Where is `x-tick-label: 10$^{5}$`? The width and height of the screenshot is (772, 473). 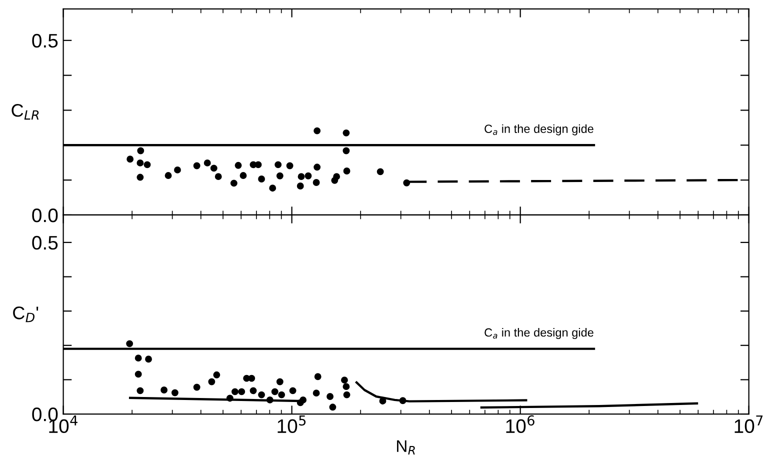 x-tick-label: 10$^{5}$ is located at coordinates (292, 424).